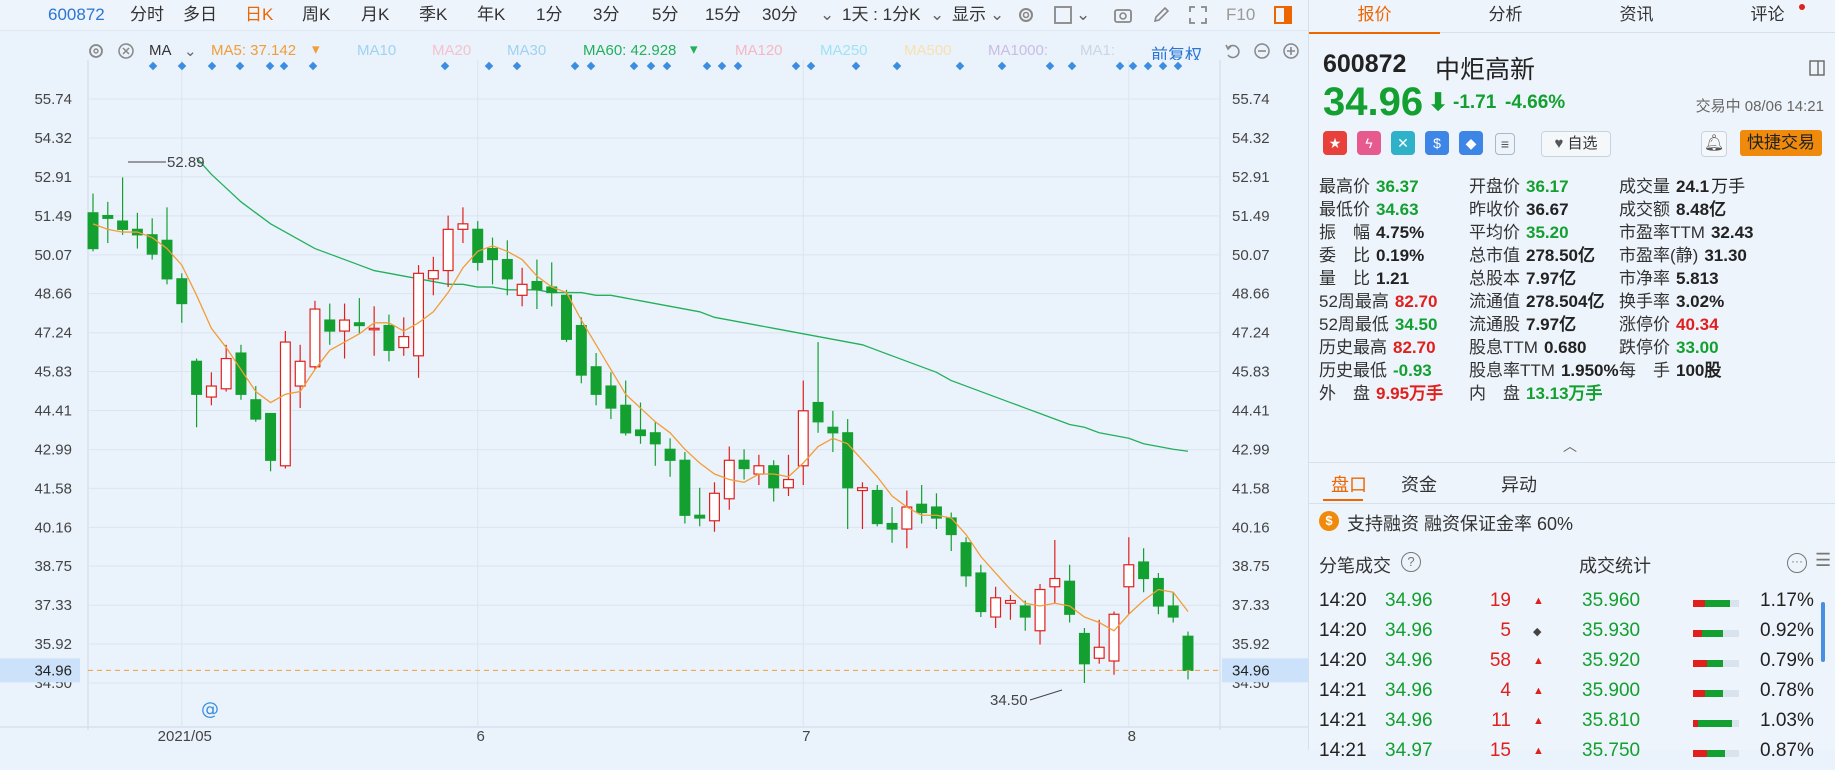  I want to click on ma5-value: MA5: 37.142, so click(254, 50).